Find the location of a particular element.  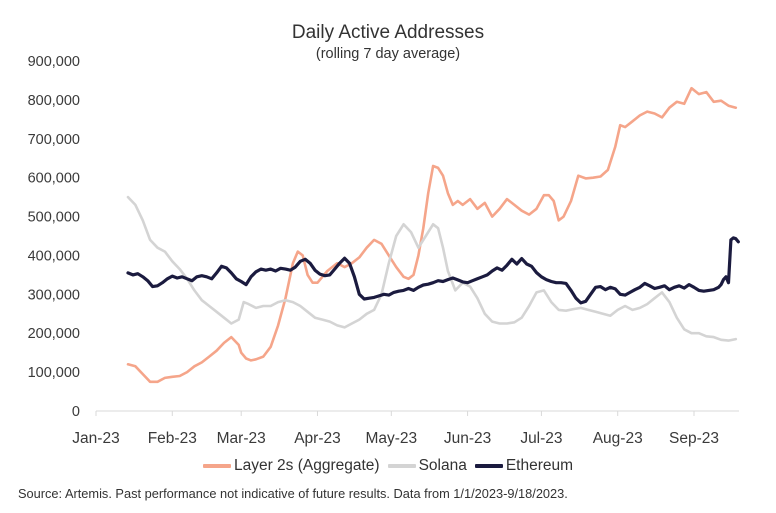

legend-item-ethereum: Ethereum is located at coordinates (524, 466).